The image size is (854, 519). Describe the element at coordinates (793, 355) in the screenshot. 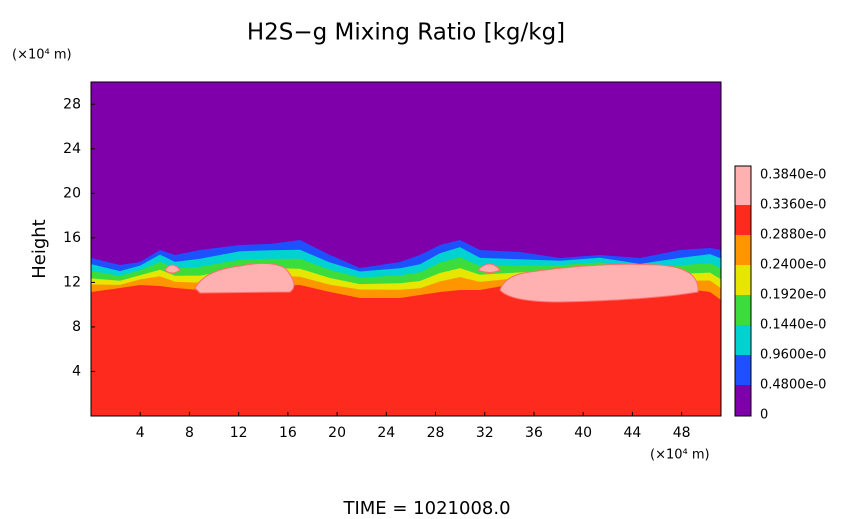

I see `colorbar-label: 0.9600e-0` at that location.